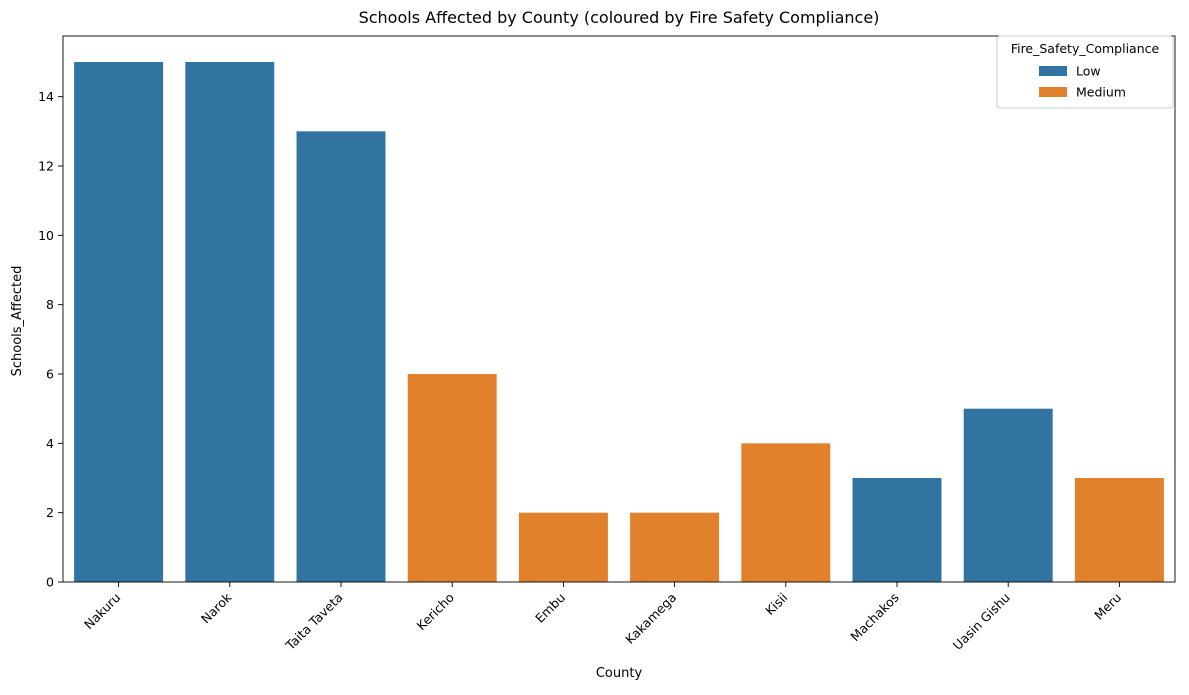 This screenshot has height=695, width=1189. Describe the element at coordinates (1085, 48) in the screenshot. I see `legend-title: Fire_Safety_Compliance` at that location.